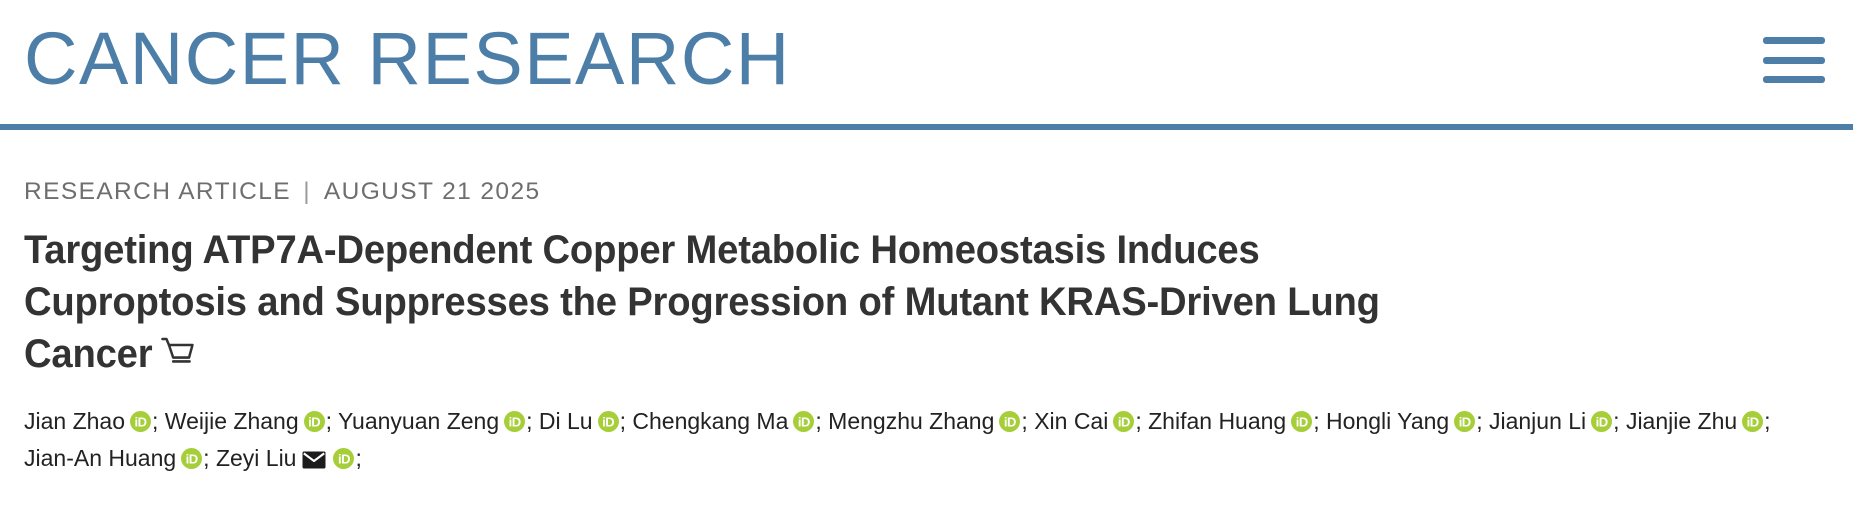 Image resolution: width=1853 pixels, height=531 pixels. I want to click on author-entry: Jianjun Li, so click(1551, 421).